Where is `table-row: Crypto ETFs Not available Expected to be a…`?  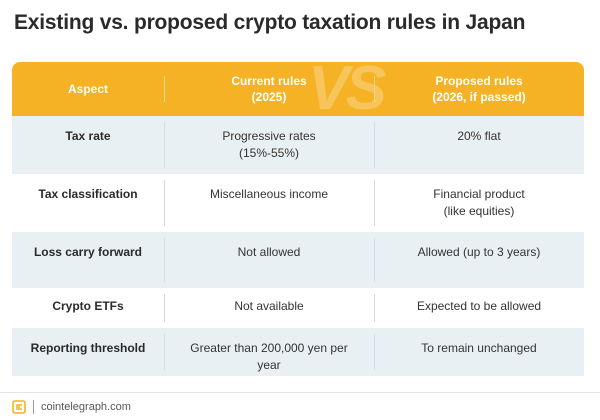 table-row: Crypto ETFs Not available Expected to be a… is located at coordinates (298, 308).